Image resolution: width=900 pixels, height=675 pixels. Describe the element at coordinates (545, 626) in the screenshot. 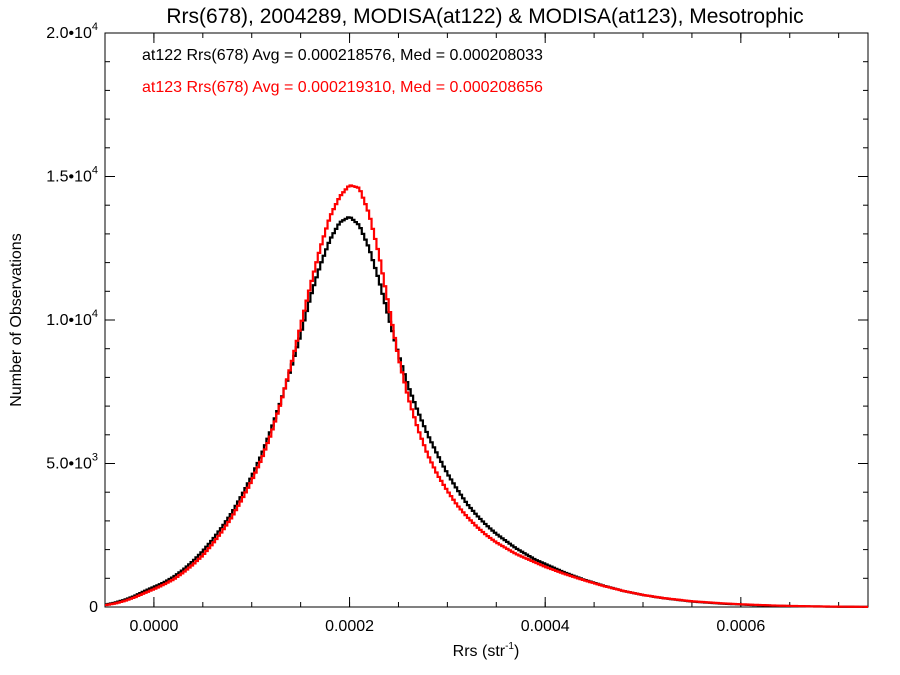

I see `x-tick-label: 0.0004` at that location.